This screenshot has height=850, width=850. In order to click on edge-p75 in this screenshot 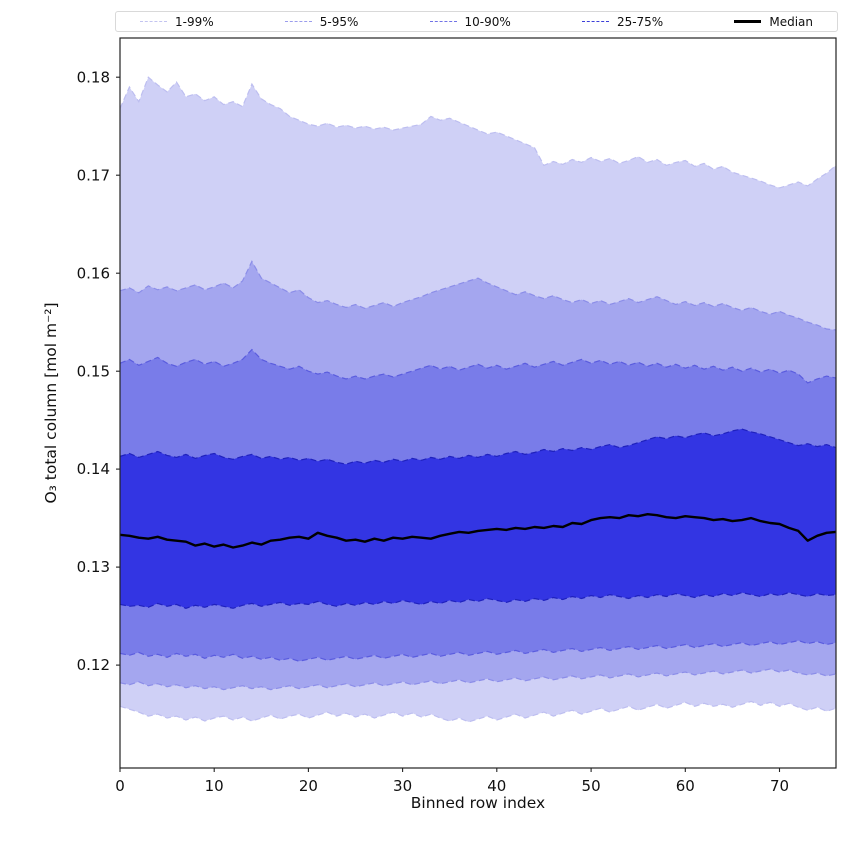, I will do `click(478, 446)`.